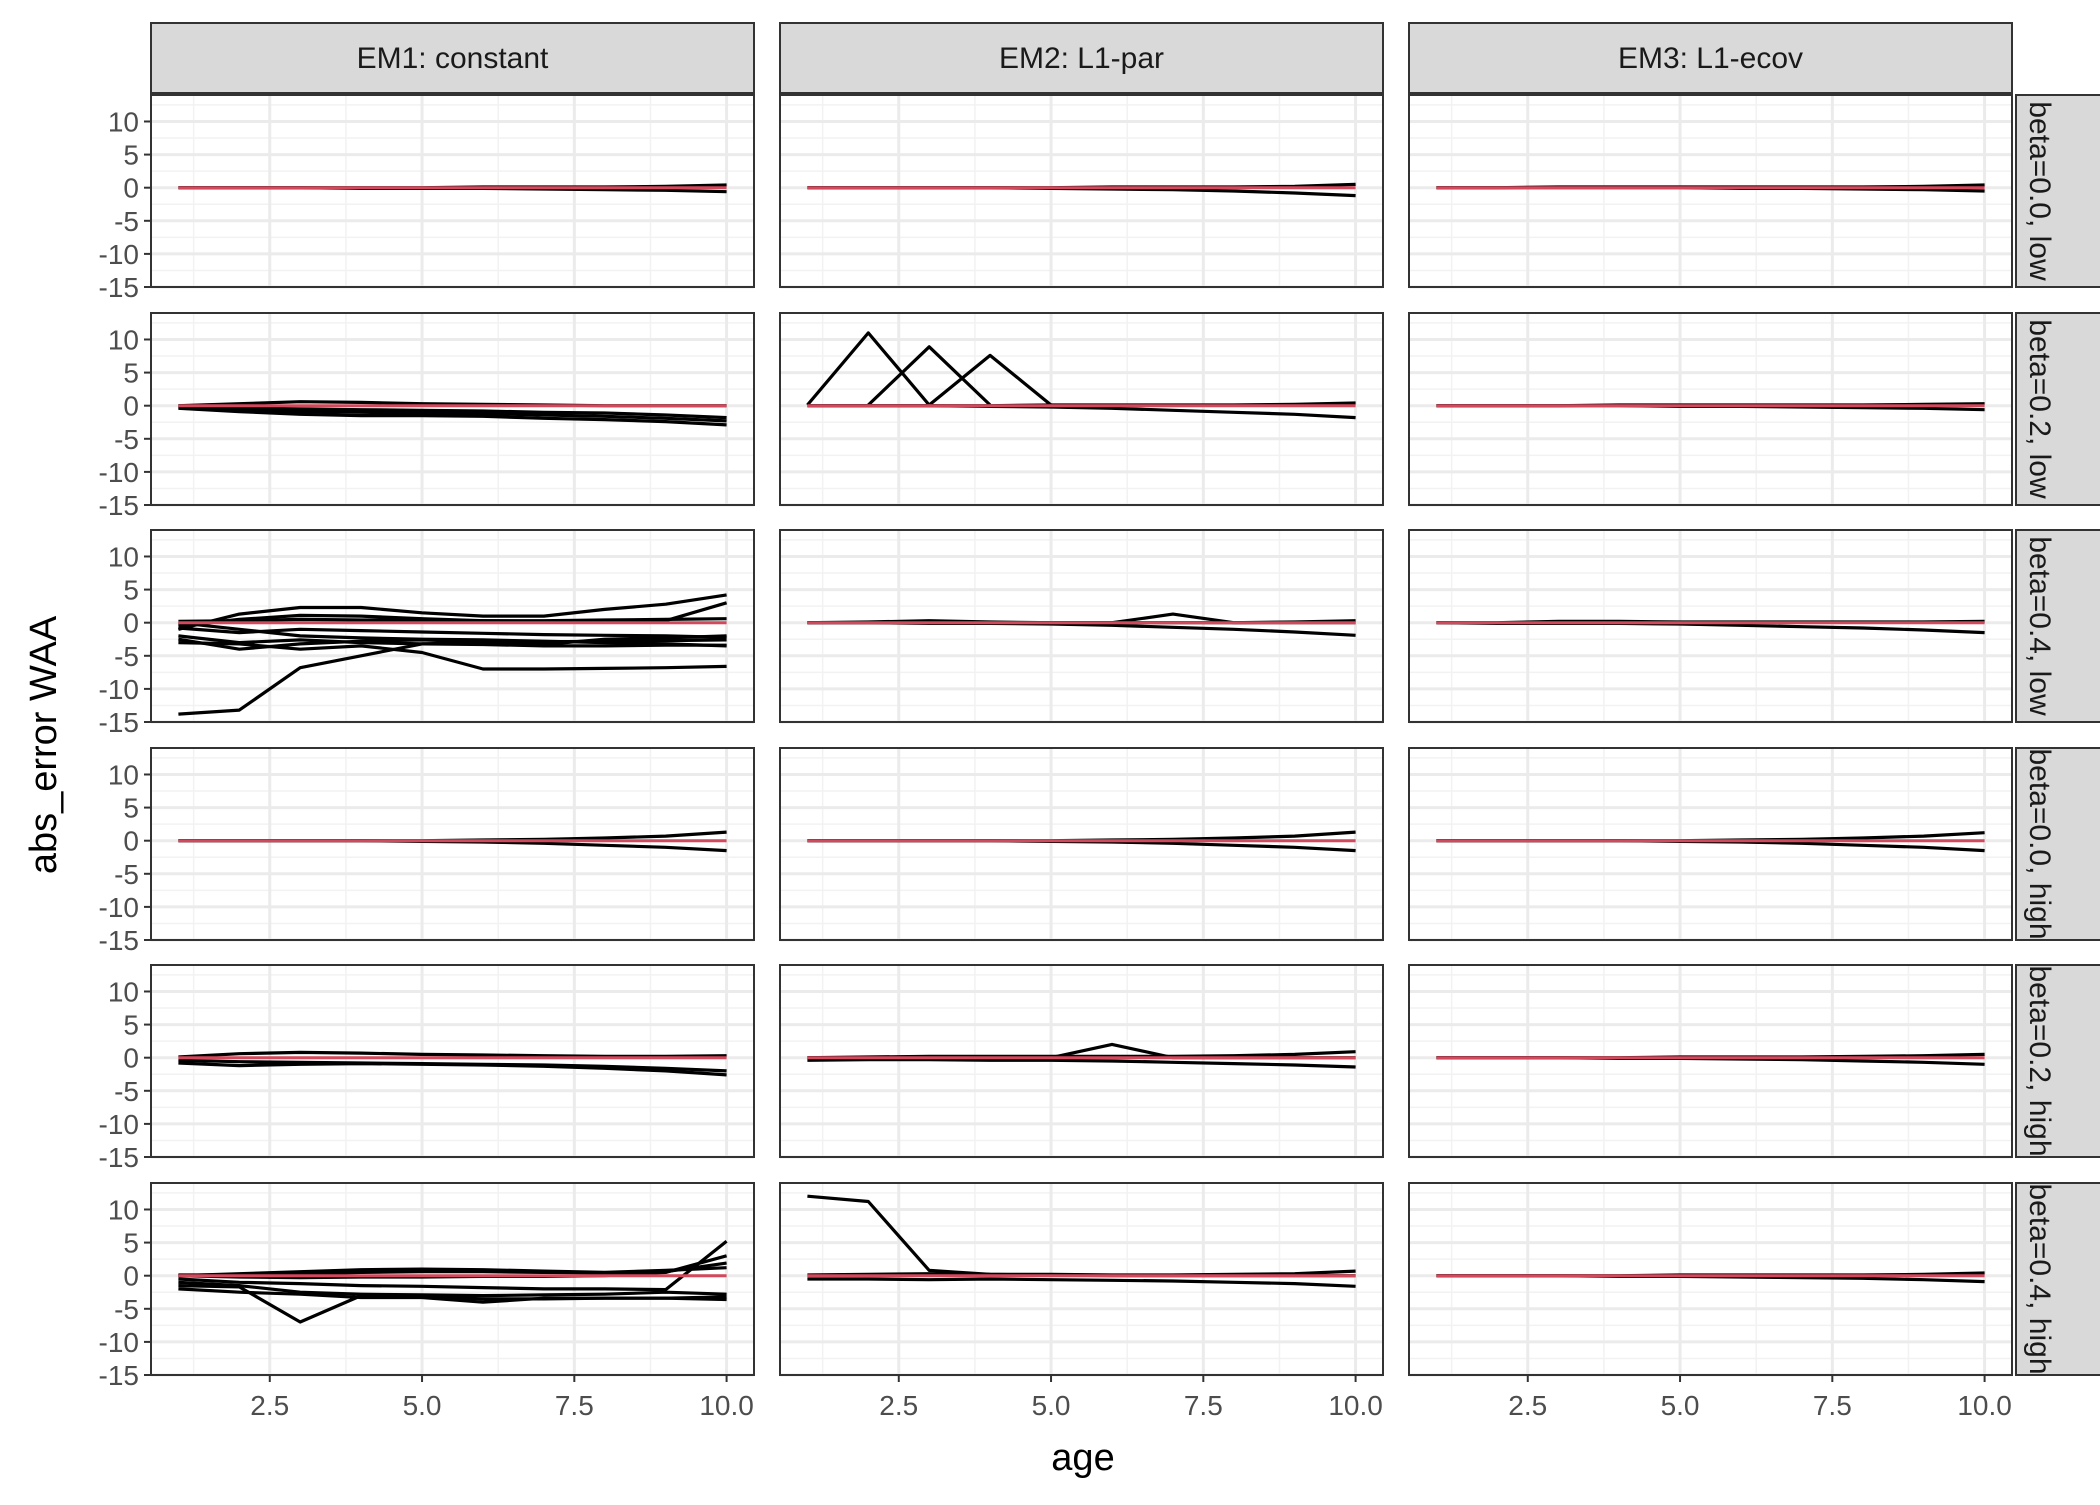 Image resolution: width=2100 pixels, height=1505 pixels. I want to click on y-axis-title: abs_error WAA, so click(44, 744).